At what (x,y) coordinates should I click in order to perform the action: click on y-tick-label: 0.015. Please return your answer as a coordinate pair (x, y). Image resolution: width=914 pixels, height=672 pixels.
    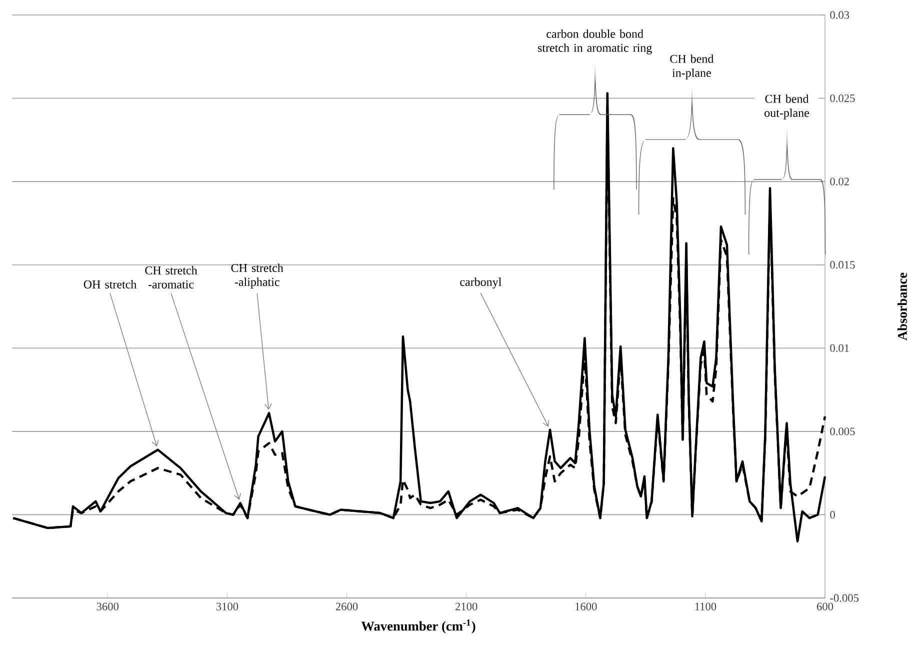
    Looking at the image, I should click on (842, 265).